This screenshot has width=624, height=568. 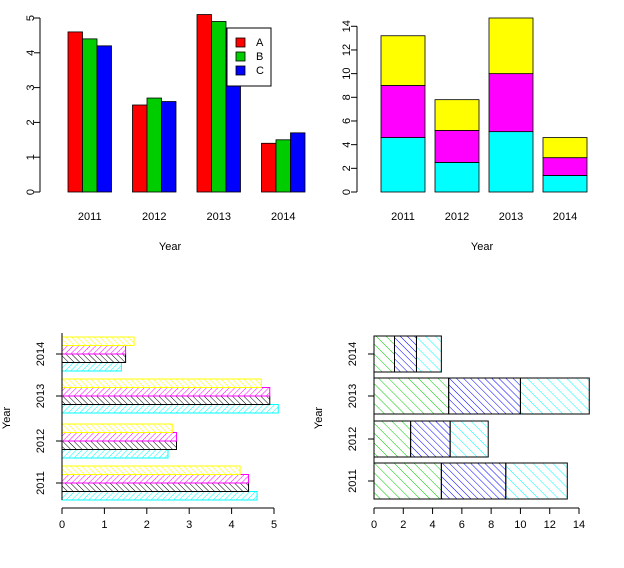 I want to click on y-tick-label: 12, so click(x=347, y=50).